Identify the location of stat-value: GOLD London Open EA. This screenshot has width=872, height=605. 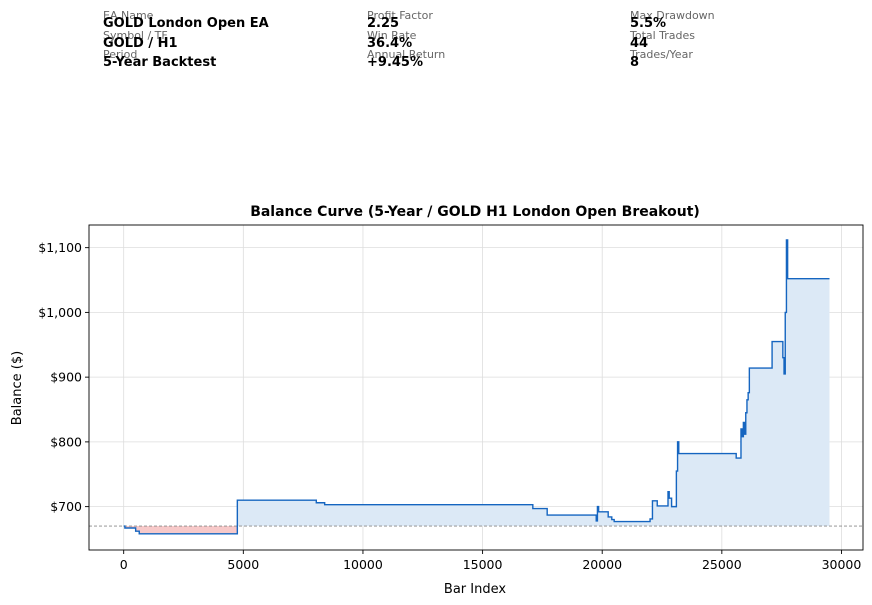
(186, 23).